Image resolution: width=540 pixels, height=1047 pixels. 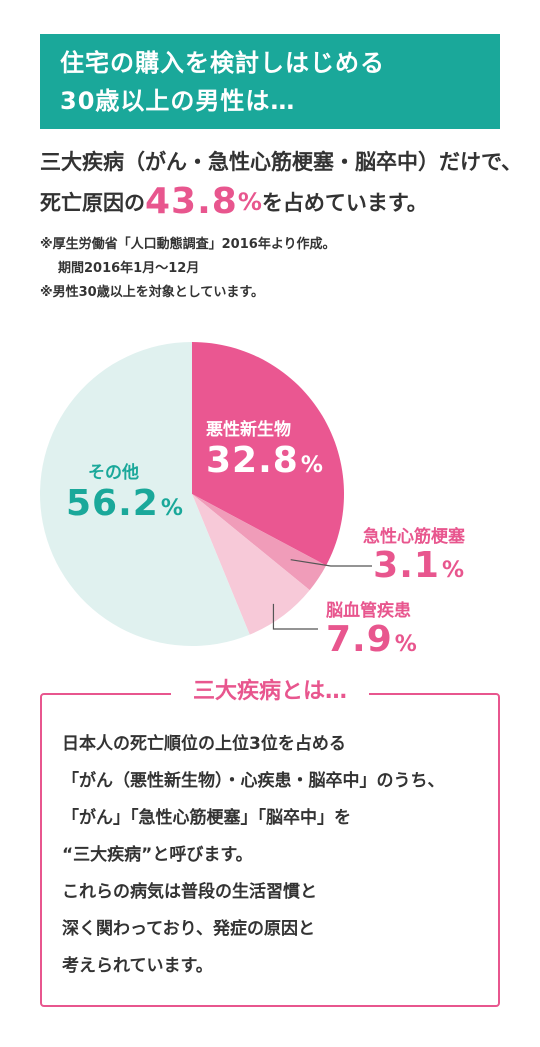 I want to click on lead-prefix: 死亡原因の, so click(x=92, y=203).